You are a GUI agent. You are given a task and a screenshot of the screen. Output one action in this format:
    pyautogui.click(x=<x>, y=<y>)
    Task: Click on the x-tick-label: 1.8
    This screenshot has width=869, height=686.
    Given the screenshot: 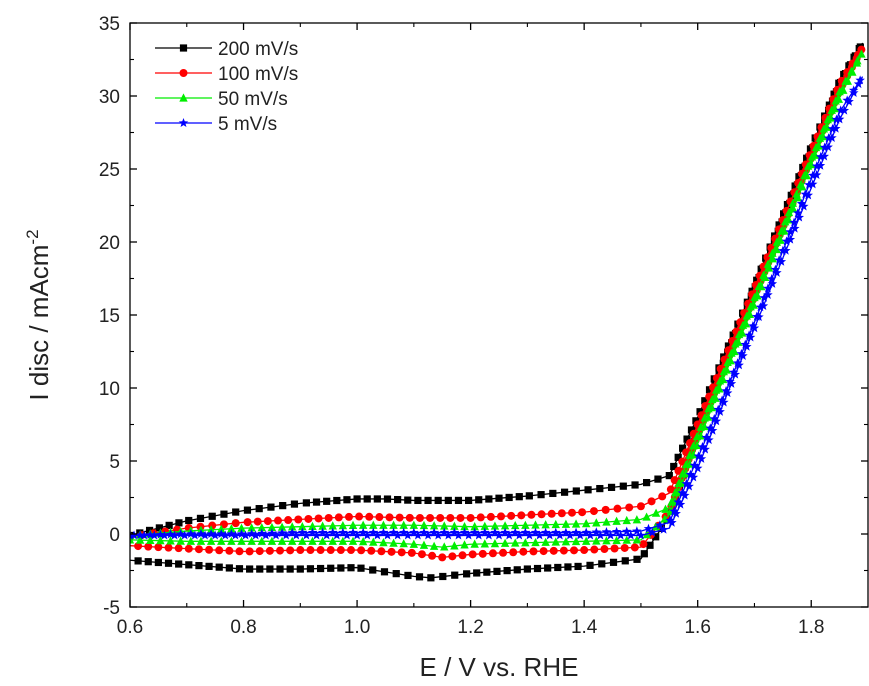 What is the action you would take?
    pyautogui.click(x=811, y=627)
    